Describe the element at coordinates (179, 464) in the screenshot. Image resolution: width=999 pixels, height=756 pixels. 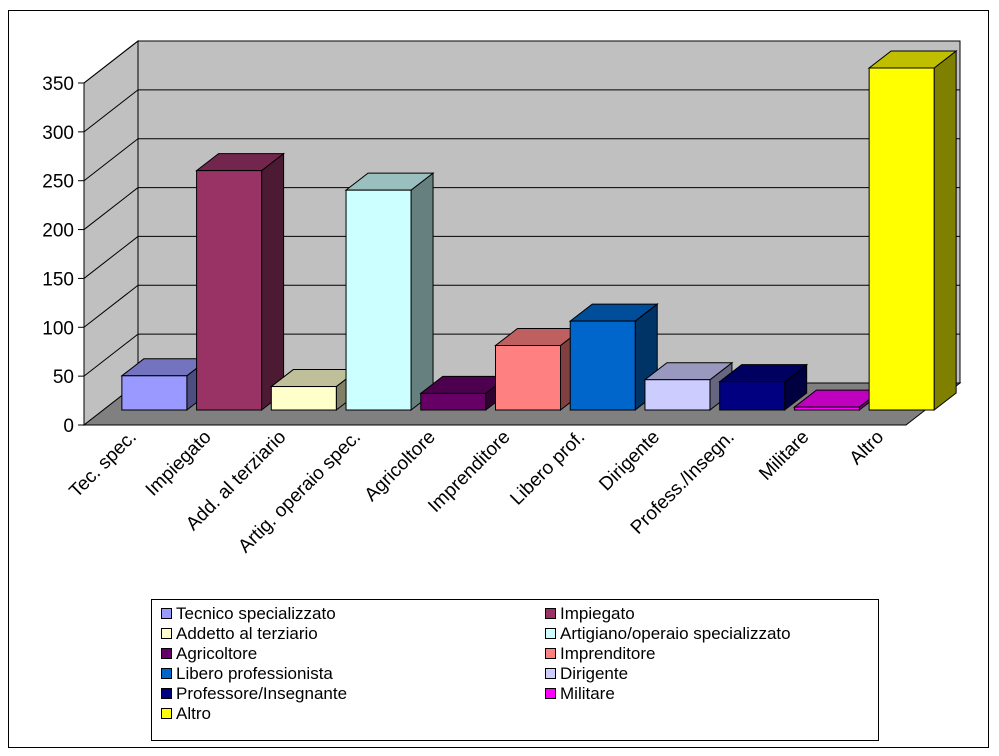
I see `category-label: Impiegato` at that location.